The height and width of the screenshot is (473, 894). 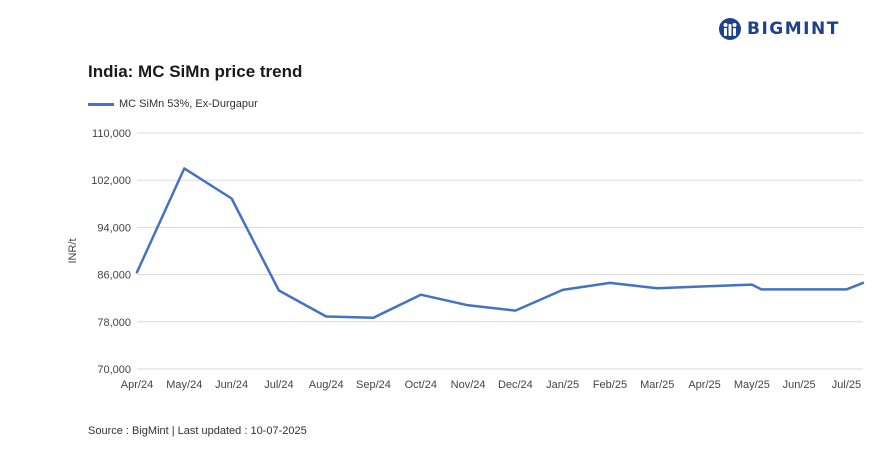 What do you see at coordinates (231, 385) in the screenshot?
I see `x-tick-label: Jun/24` at bounding box center [231, 385].